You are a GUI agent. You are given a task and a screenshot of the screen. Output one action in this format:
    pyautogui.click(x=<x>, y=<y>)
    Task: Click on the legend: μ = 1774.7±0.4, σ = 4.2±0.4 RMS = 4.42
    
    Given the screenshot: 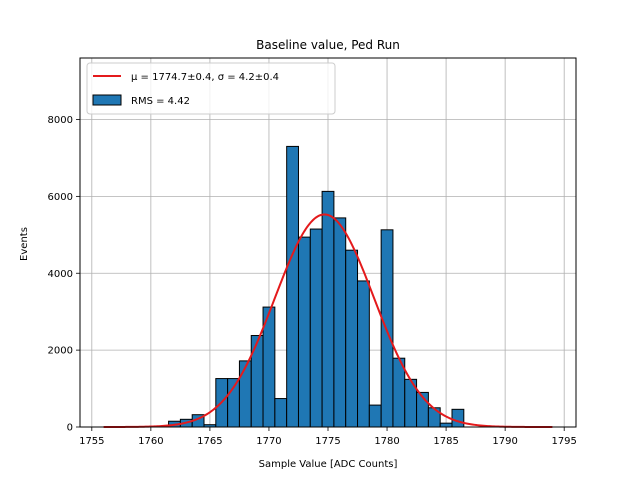 What is the action you would take?
    pyautogui.click(x=211, y=88)
    